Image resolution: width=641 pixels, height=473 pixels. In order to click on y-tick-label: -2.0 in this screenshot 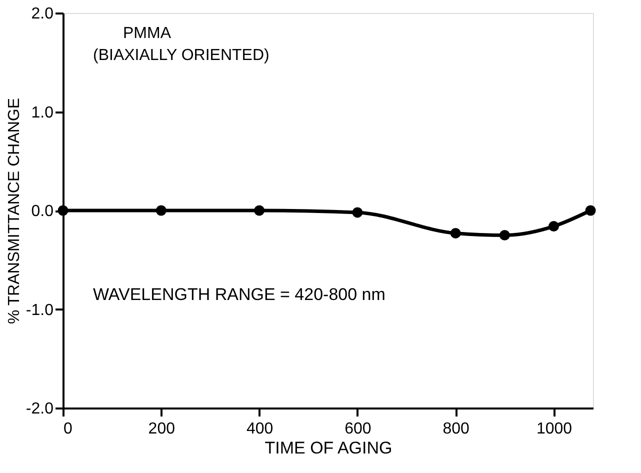, I will do `click(40, 409)`.